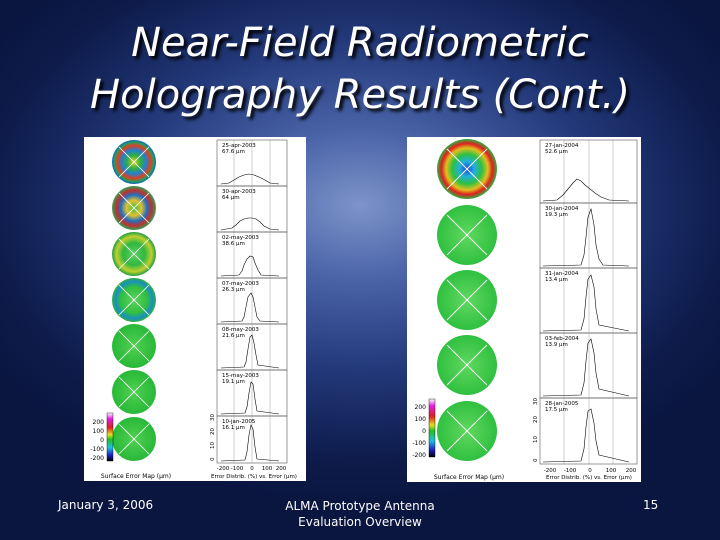 The height and width of the screenshot is (540, 720). Describe the element at coordinates (651, 505) in the screenshot. I see `slide-number: 15` at that location.